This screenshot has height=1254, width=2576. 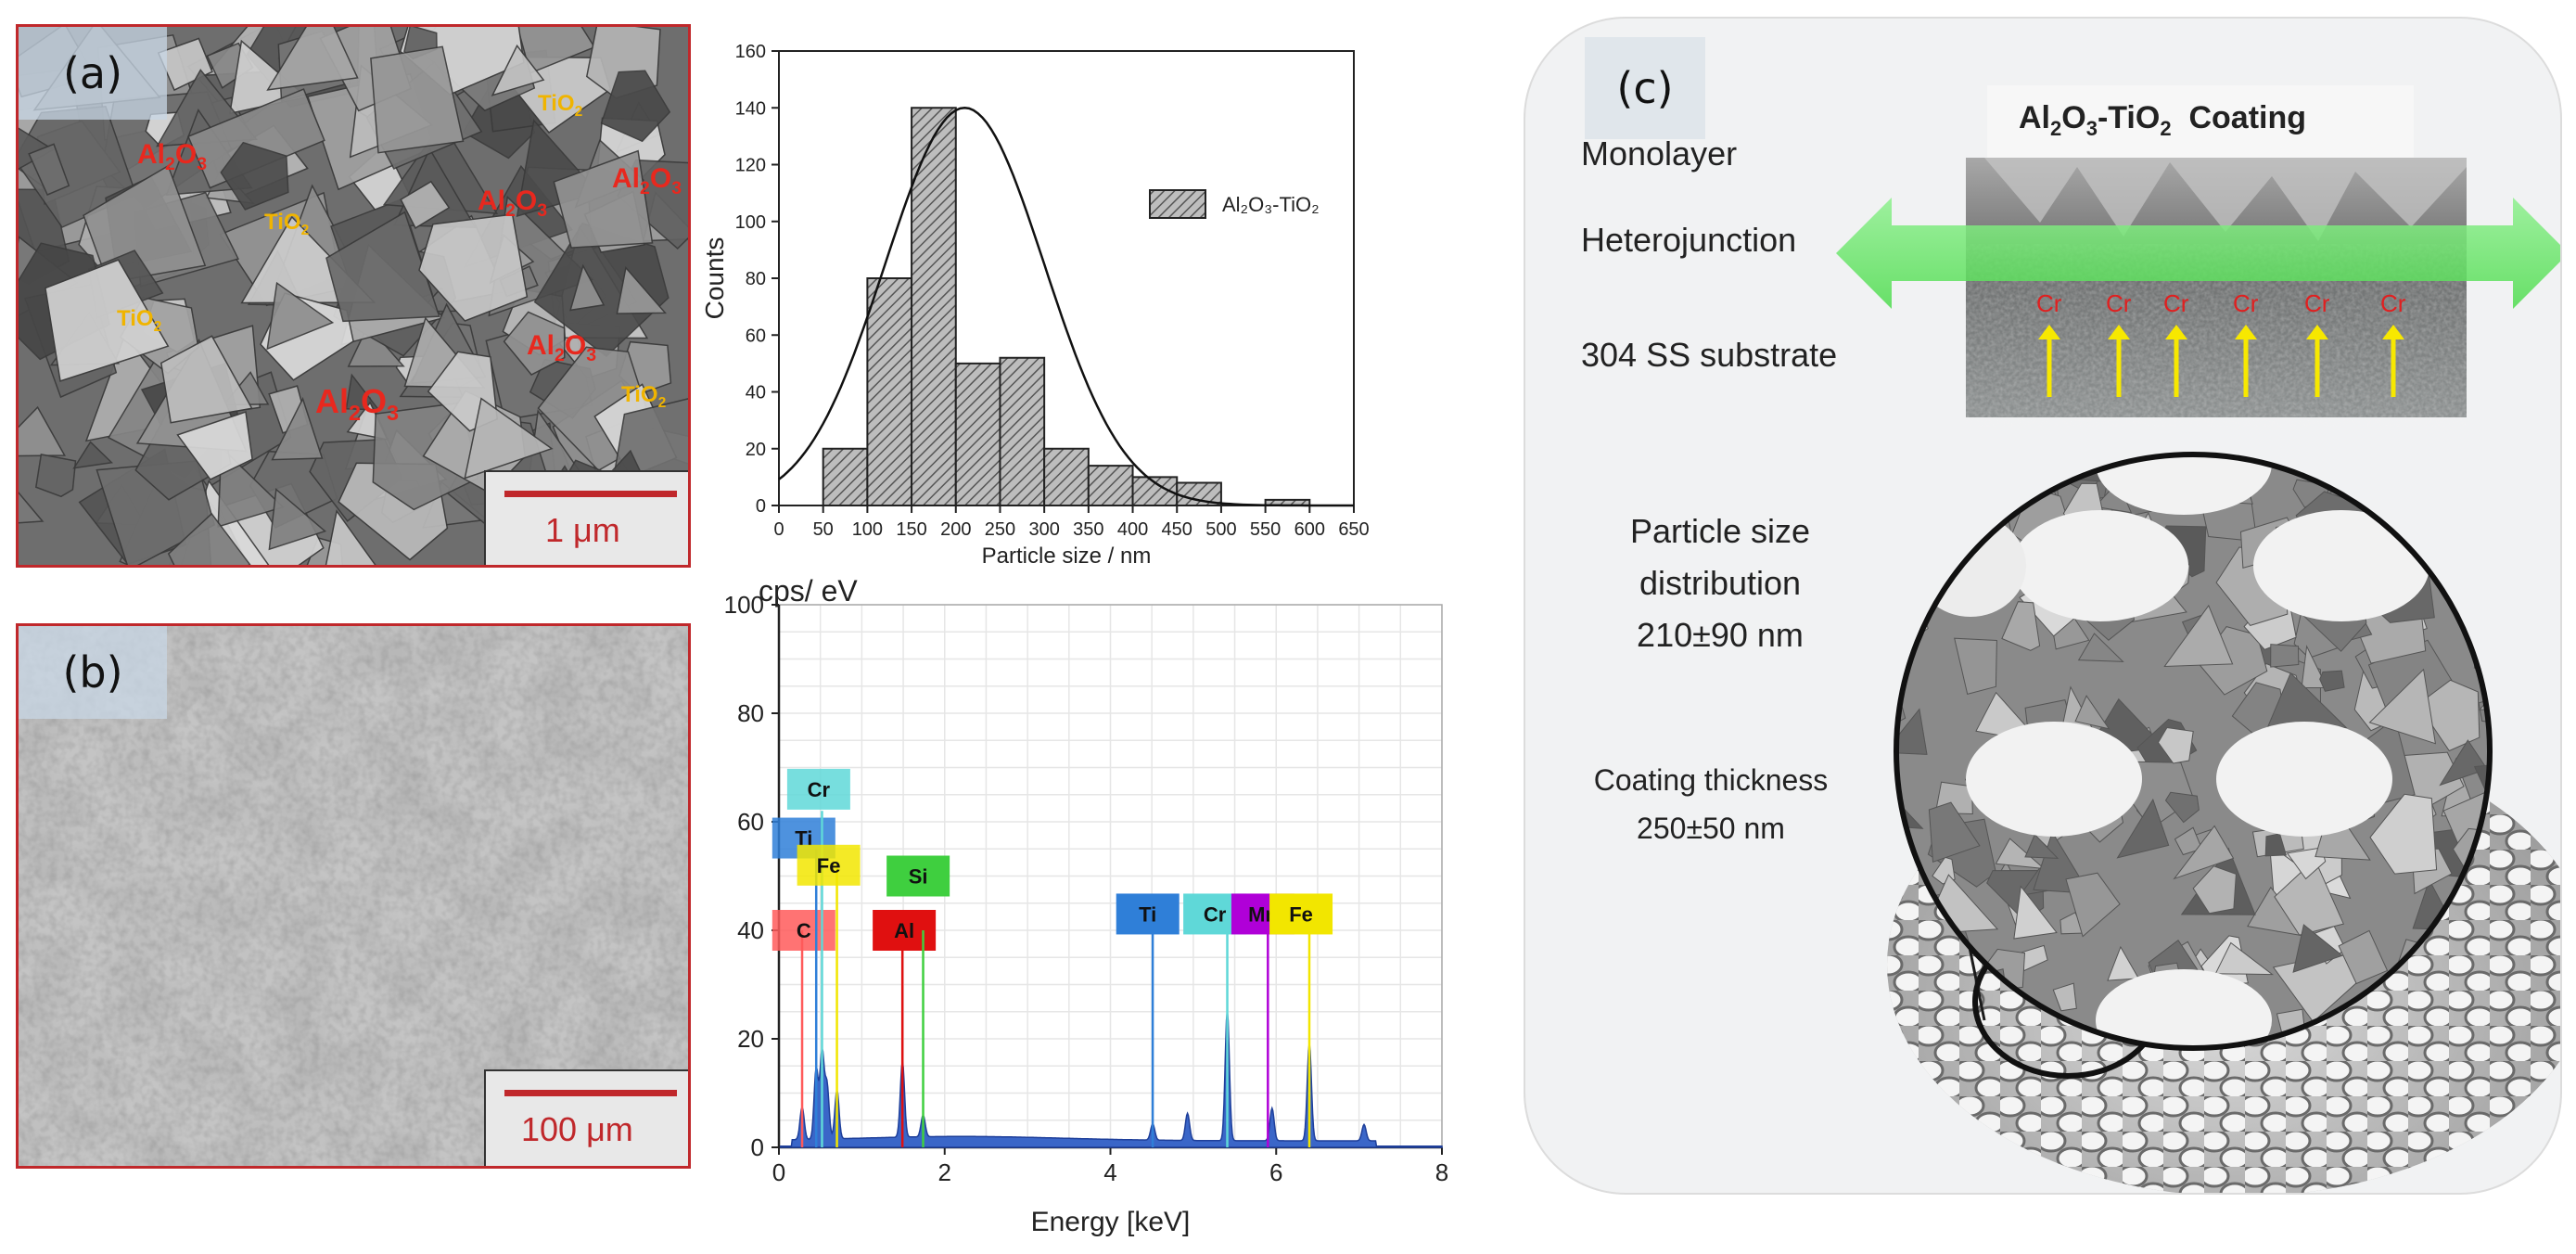 What do you see at coordinates (1000, 529) in the screenshot?
I see `x-tick-label: 250` at bounding box center [1000, 529].